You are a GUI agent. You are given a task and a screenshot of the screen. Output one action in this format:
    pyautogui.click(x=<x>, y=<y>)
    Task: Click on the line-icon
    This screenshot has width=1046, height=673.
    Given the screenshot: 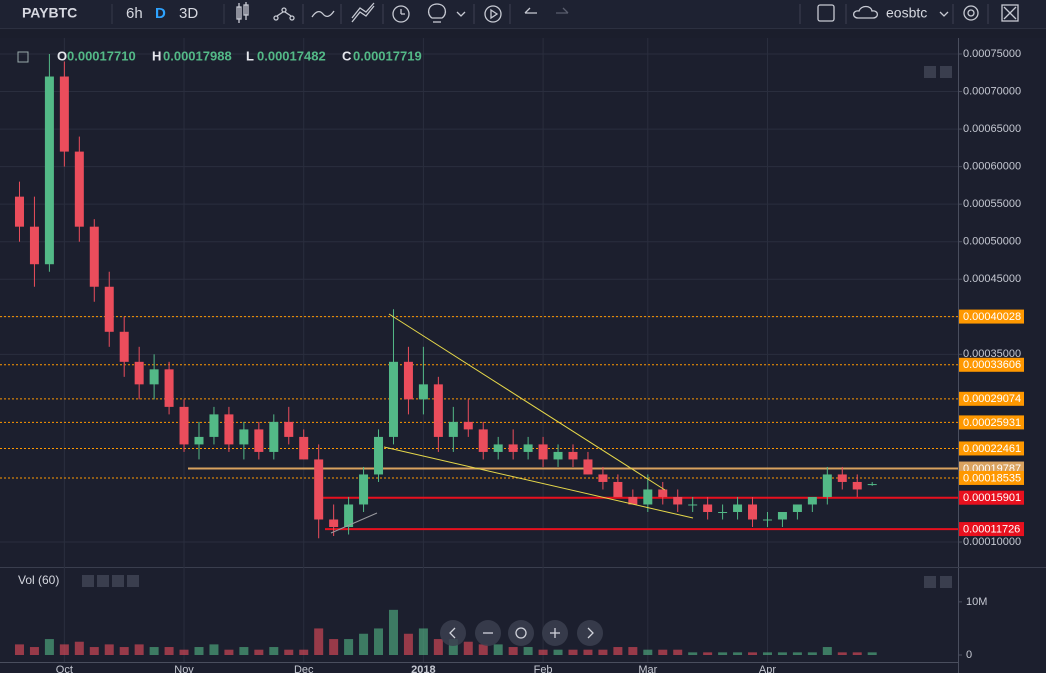 What is the action you would take?
    pyautogui.click(x=323, y=14)
    